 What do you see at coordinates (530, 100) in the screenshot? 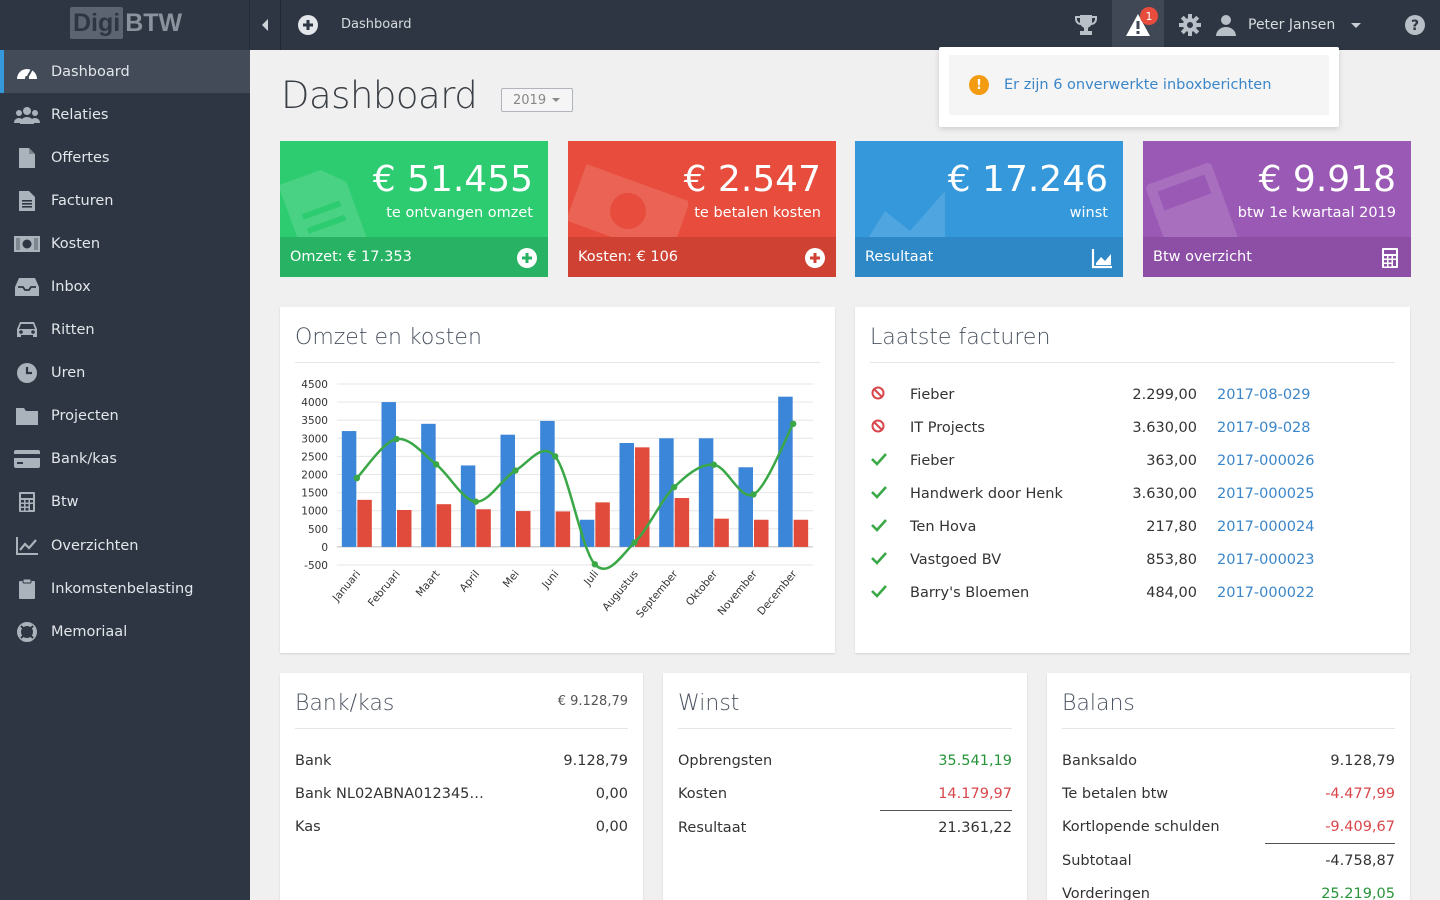
I see `year-select-value: 2019` at bounding box center [530, 100].